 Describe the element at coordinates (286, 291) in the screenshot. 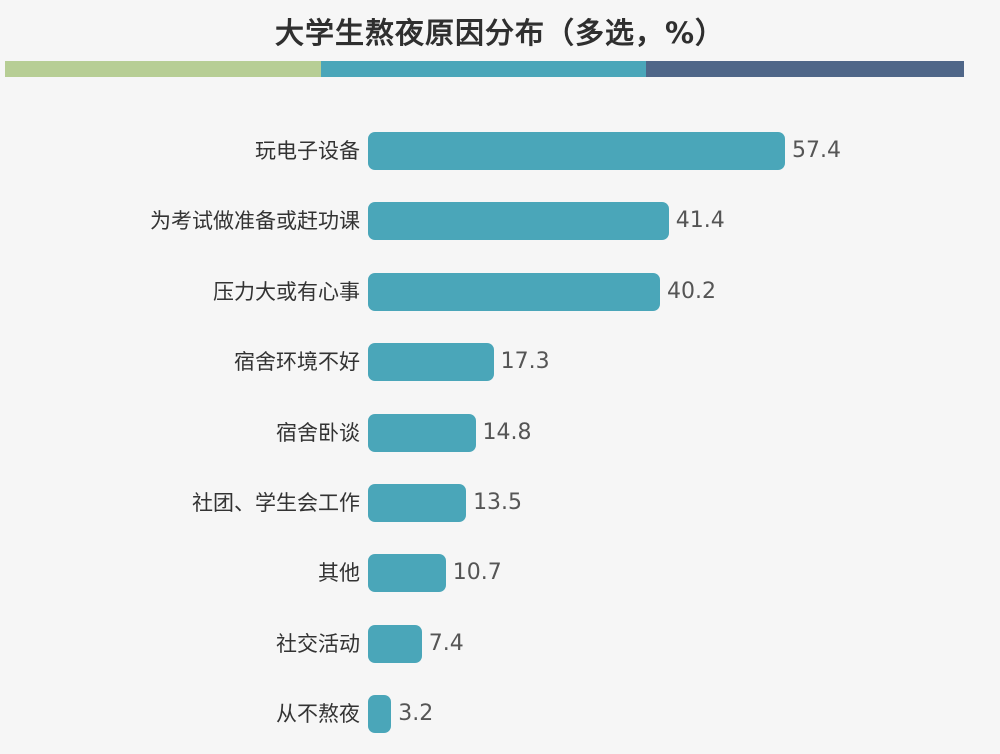

I see `category-label: 压力大或有心事` at that location.